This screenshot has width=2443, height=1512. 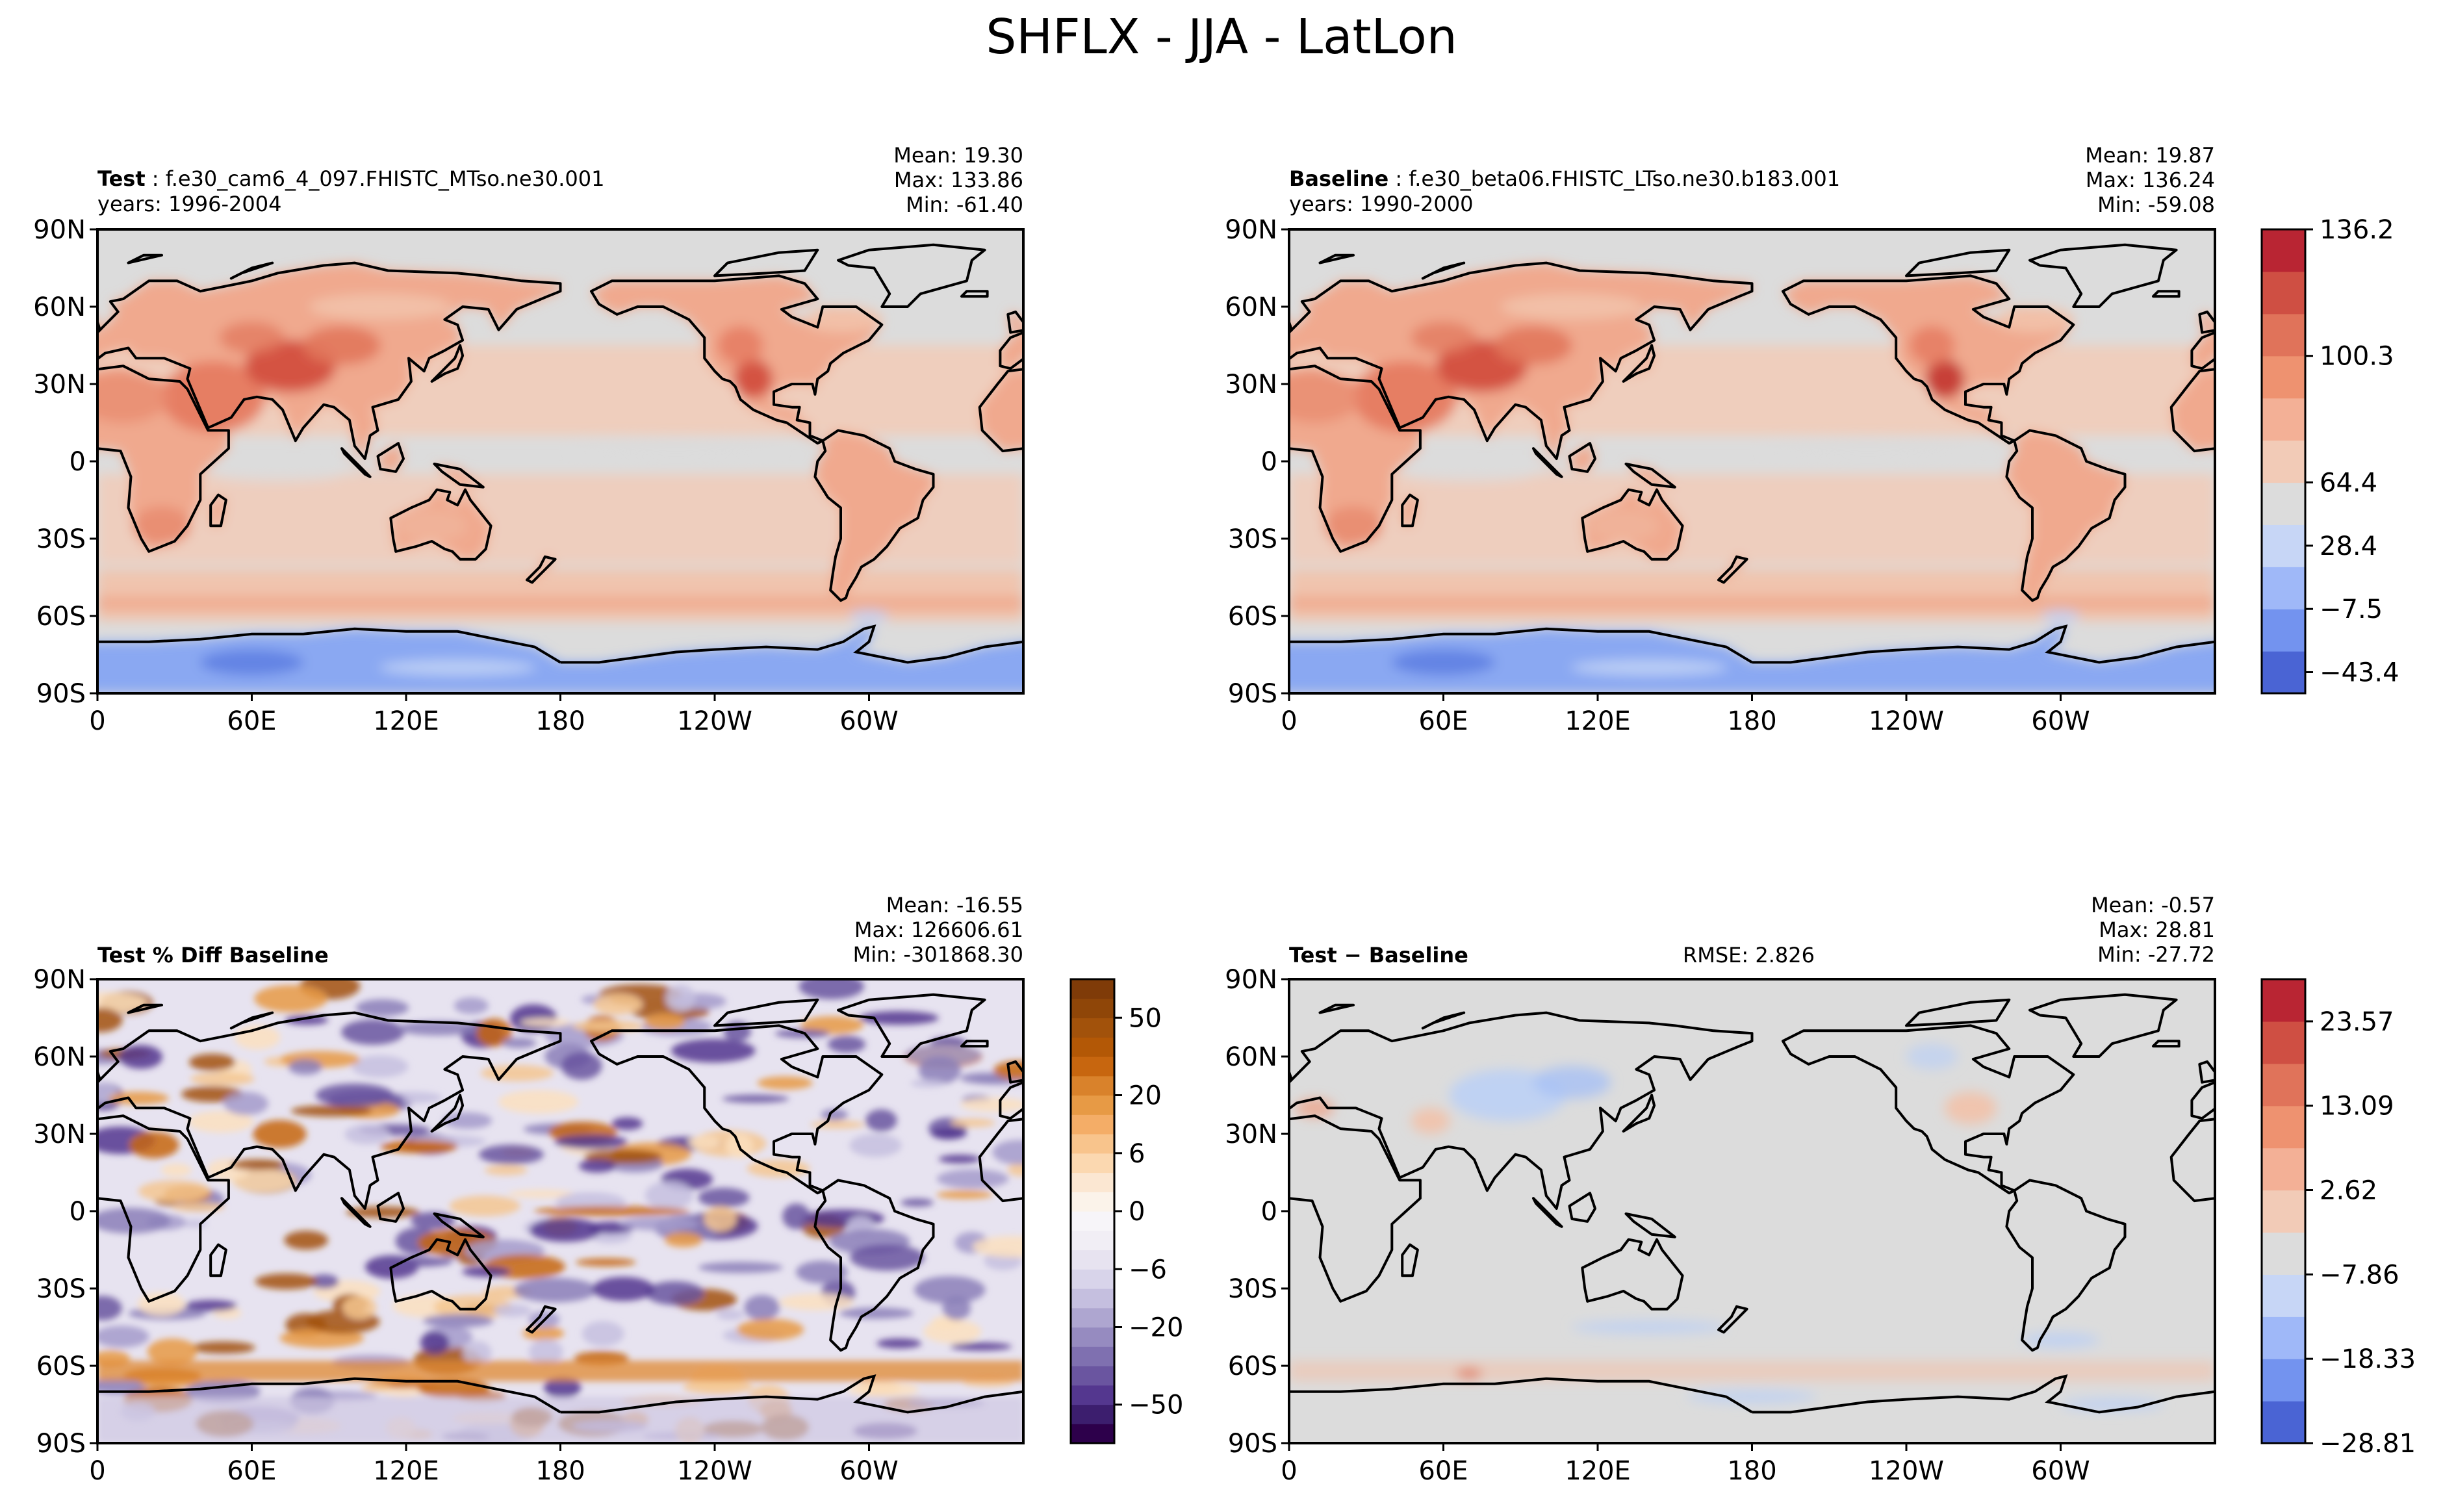 I want to click on panel-baseline-mean: Mean: 19.87, so click(x=2150, y=155).